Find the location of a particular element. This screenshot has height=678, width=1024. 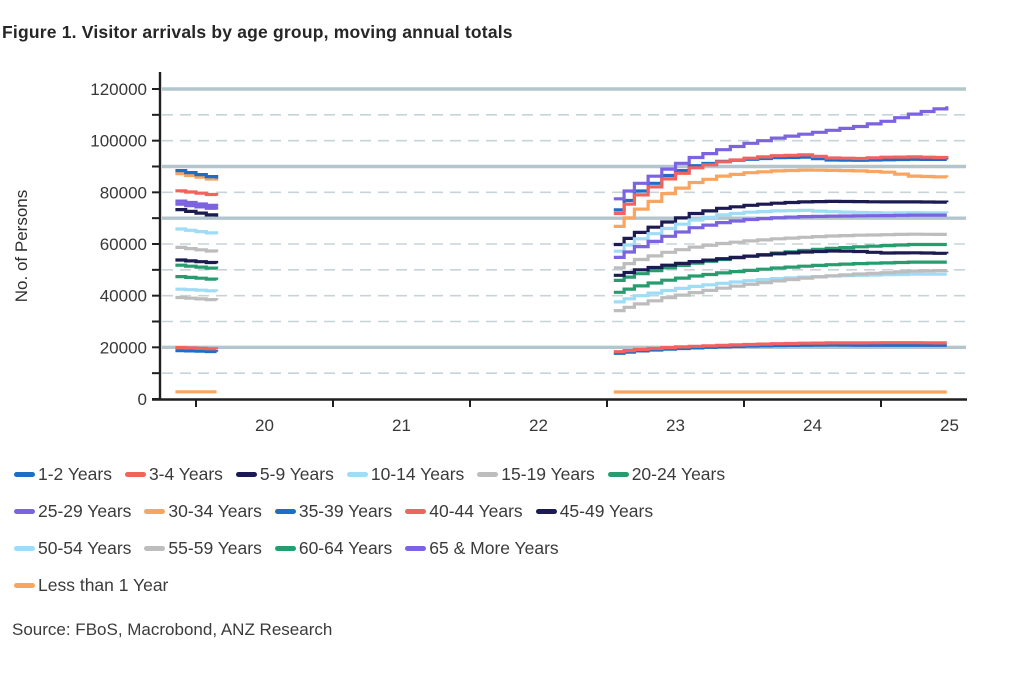

legend-item-55-59-years: 55-59 Years is located at coordinates (203, 548).